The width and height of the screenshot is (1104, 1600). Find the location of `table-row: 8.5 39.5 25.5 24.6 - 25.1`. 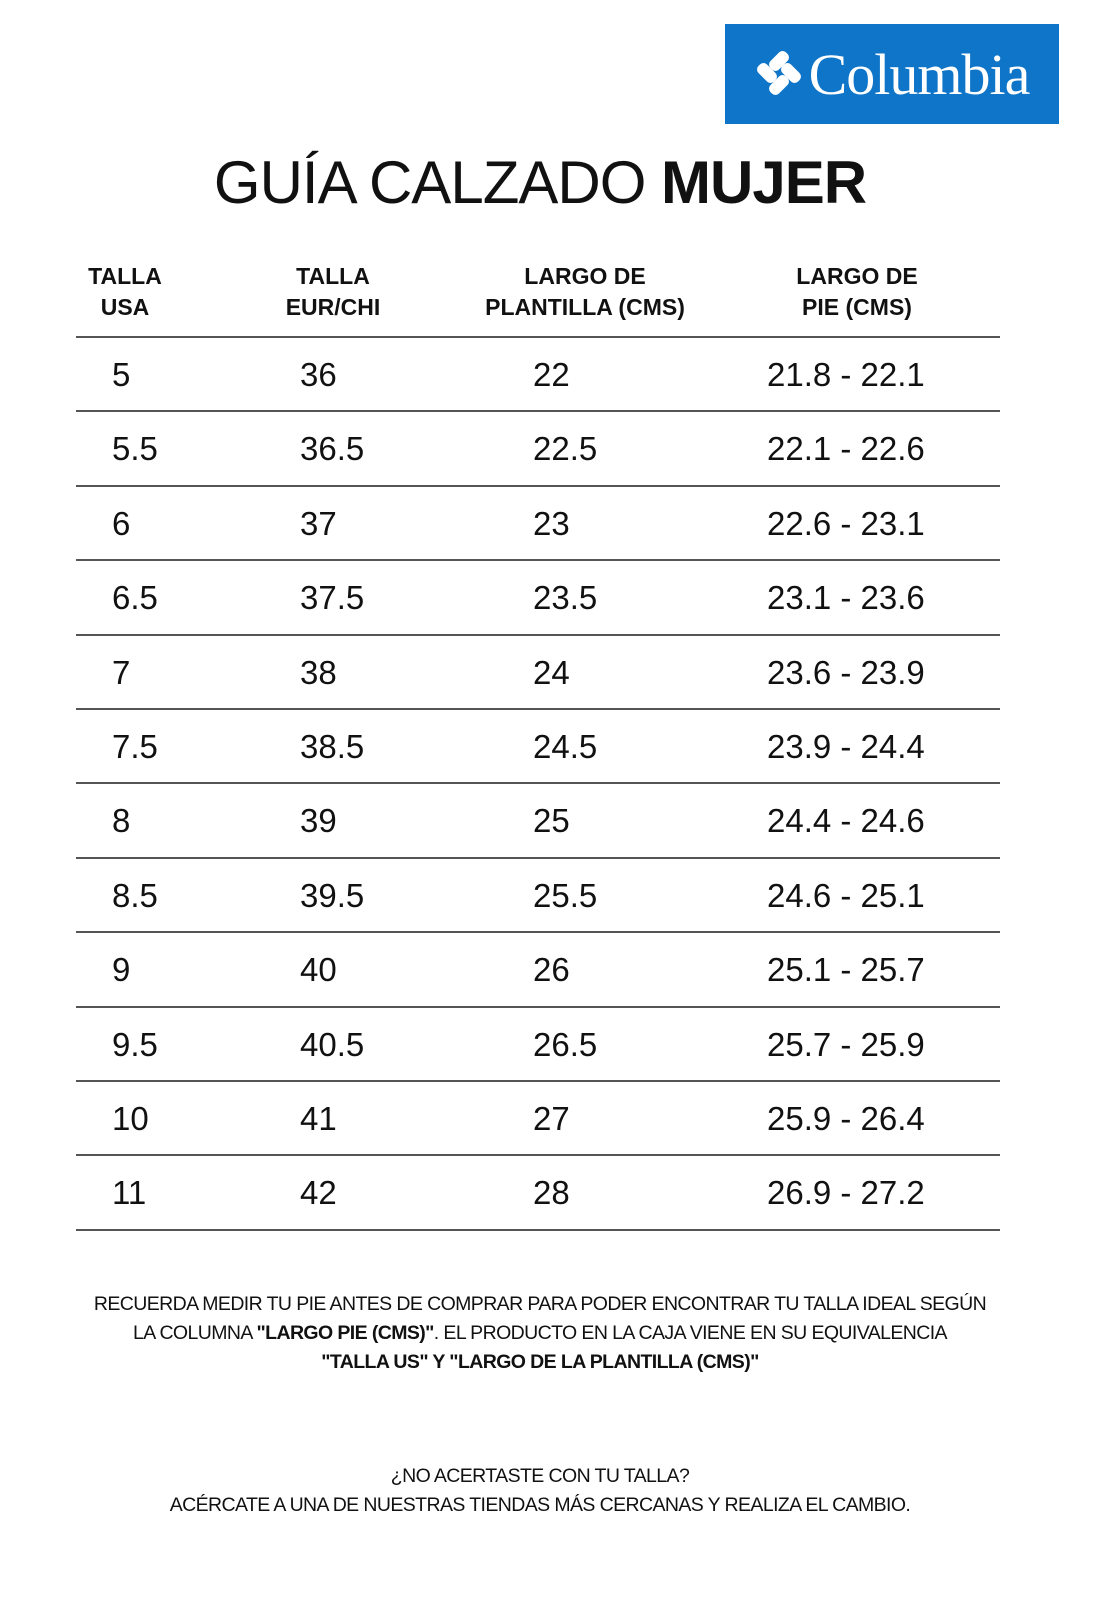

table-row: 8.5 39.5 25.5 24.6 - 25.1 is located at coordinates (538, 893).